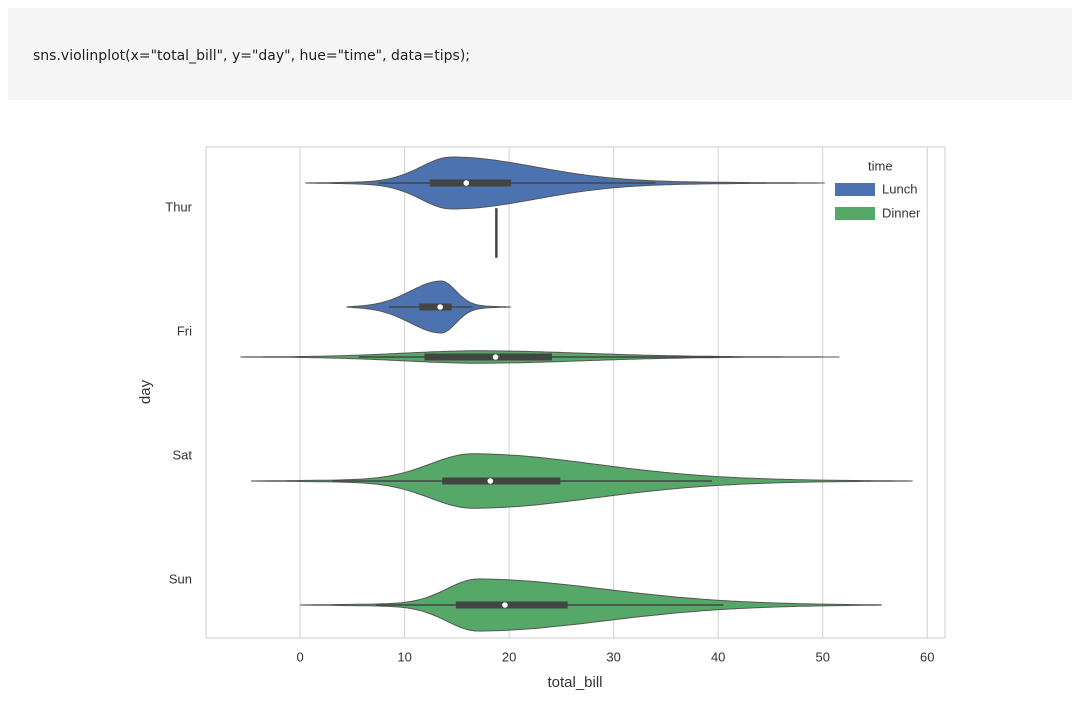  I want to click on y-tick-label: Sun, so click(180, 578).